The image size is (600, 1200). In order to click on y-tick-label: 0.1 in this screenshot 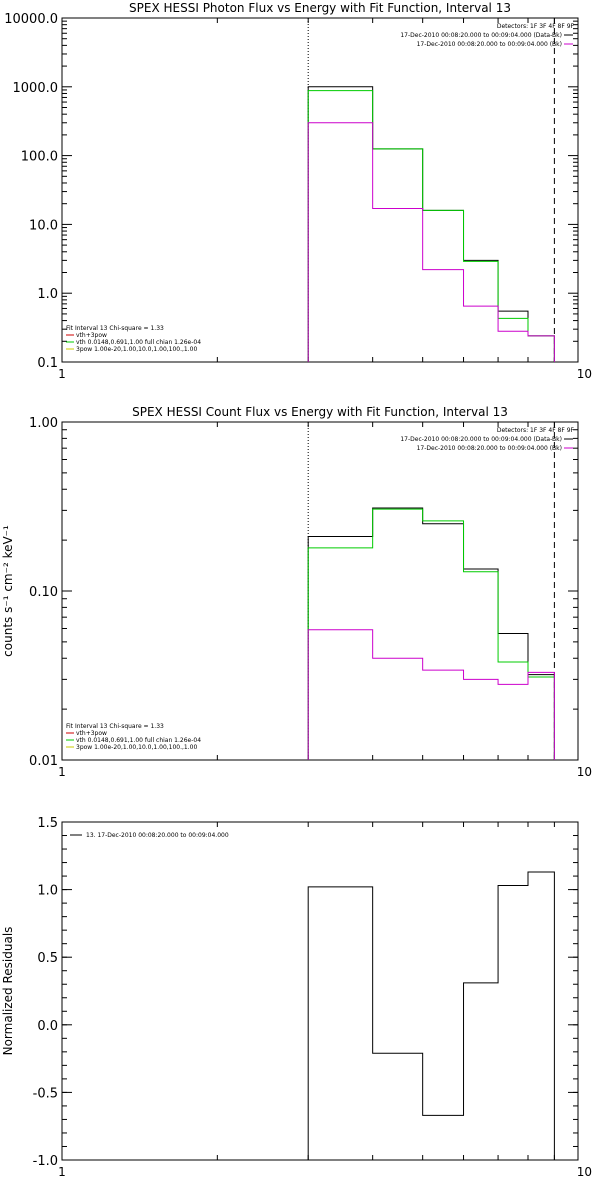, I will do `click(47, 363)`.